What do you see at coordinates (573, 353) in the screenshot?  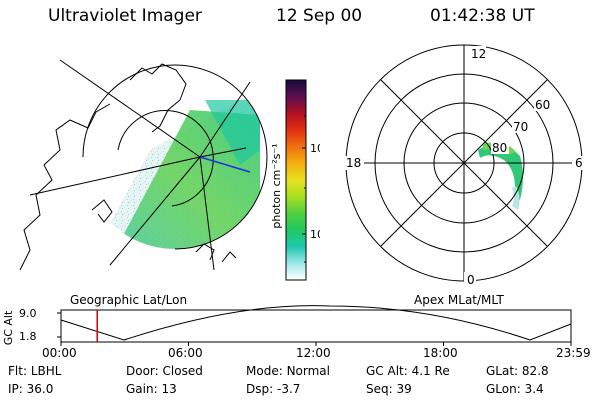 I see `x-tick-label: 23:59` at bounding box center [573, 353].